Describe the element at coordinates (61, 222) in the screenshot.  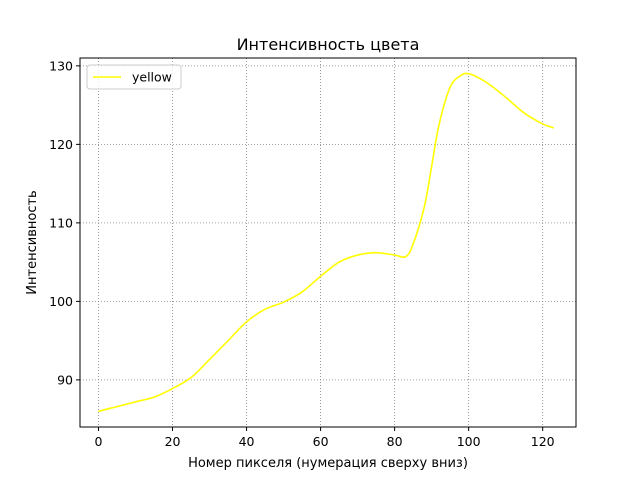
I see `y-tick-label: 110` at that location.